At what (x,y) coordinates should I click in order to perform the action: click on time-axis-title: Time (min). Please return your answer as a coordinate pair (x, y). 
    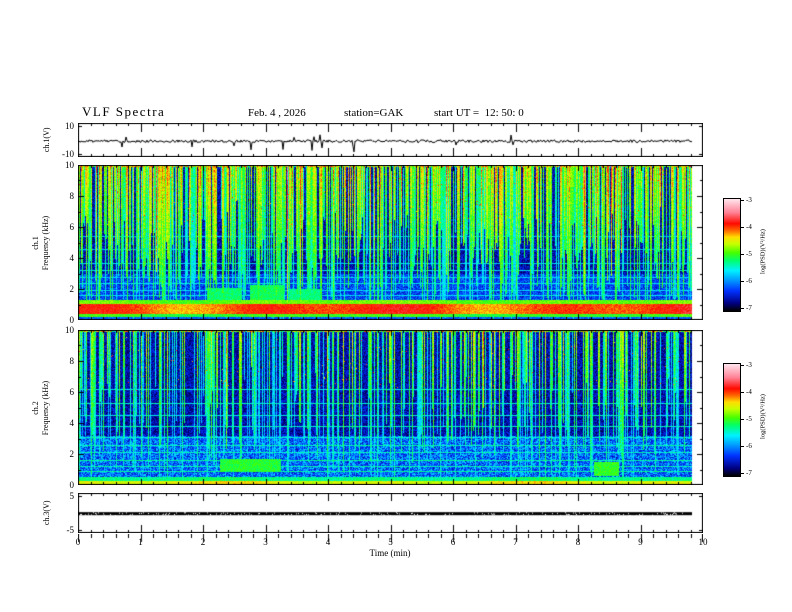
    Looking at the image, I should click on (390, 553).